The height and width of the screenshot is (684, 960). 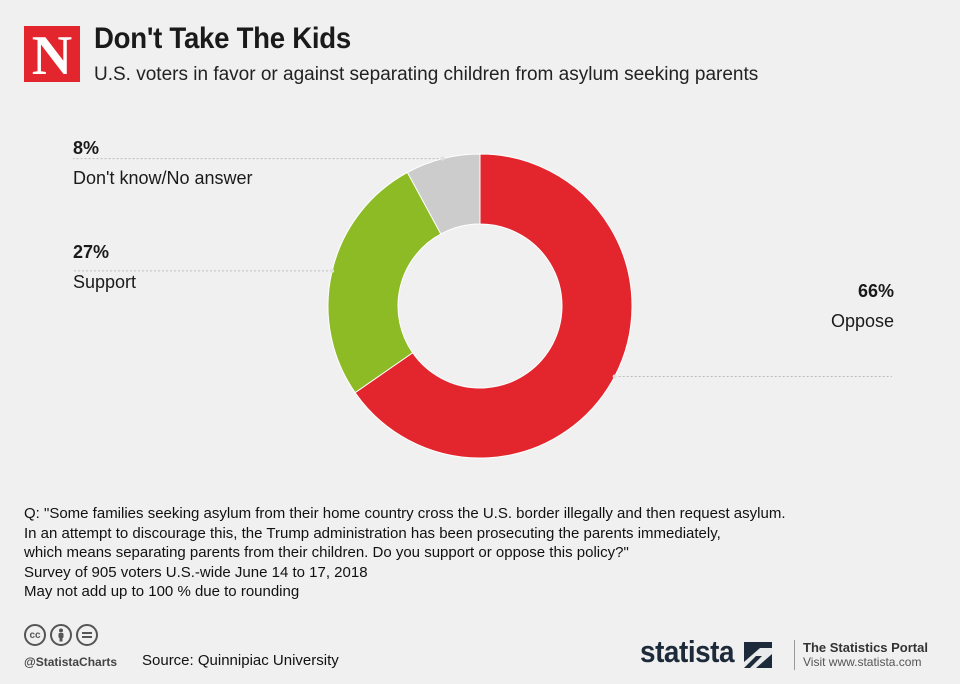 What do you see at coordinates (862, 662) in the screenshot?
I see `portal-url: Visit www.statista.com` at bounding box center [862, 662].